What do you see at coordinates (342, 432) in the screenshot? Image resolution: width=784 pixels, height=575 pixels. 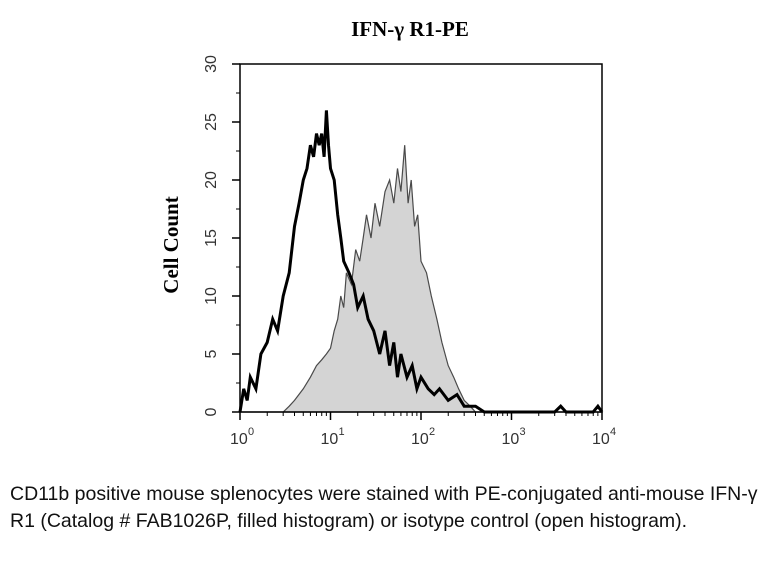 I see `svg-text: 1` at bounding box center [342, 432].